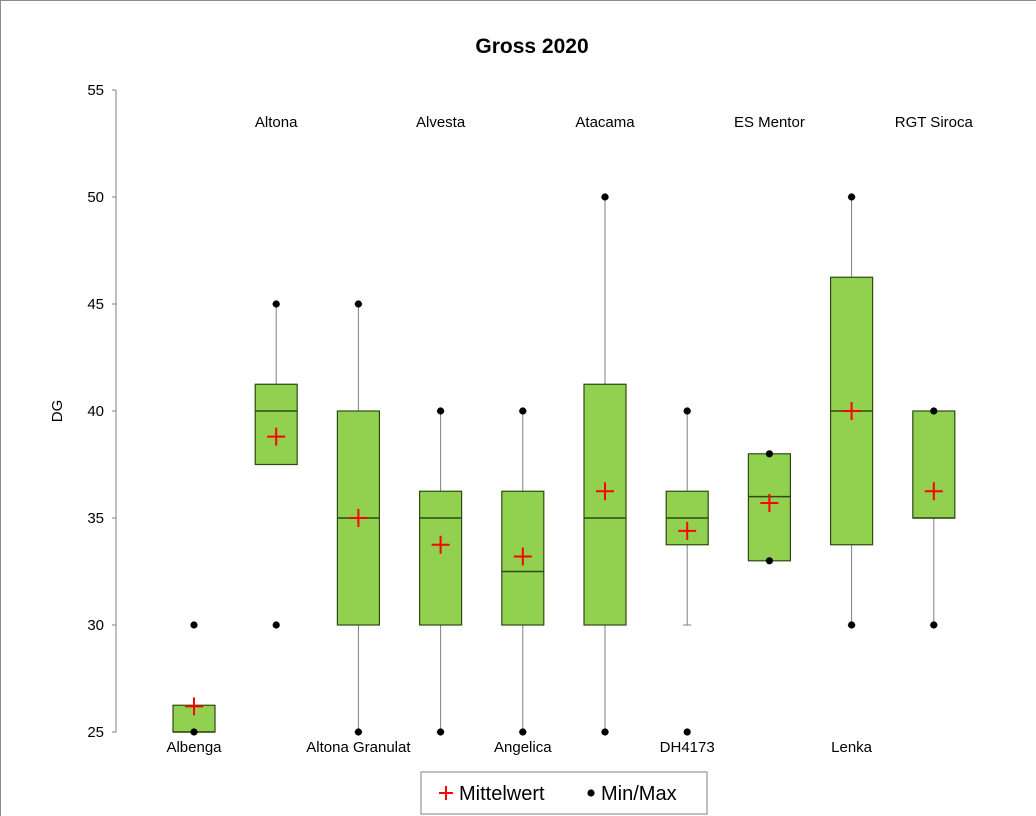 The height and width of the screenshot is (816, 1036). I want to click on y-axis: 25 30 35 40 45 50 55, so click(102, 411).